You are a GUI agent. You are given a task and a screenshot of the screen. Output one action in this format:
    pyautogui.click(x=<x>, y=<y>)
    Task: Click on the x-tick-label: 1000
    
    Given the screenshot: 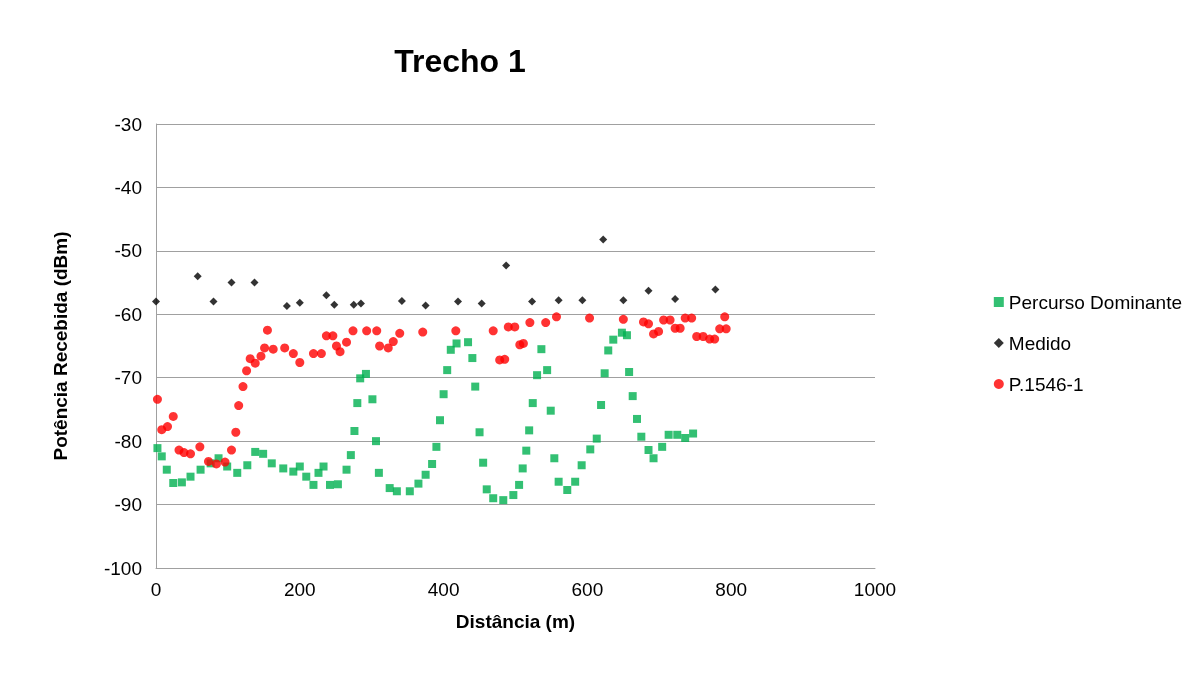 What is the action you would take?
    pyautogui.click(x=875, y=589)
    